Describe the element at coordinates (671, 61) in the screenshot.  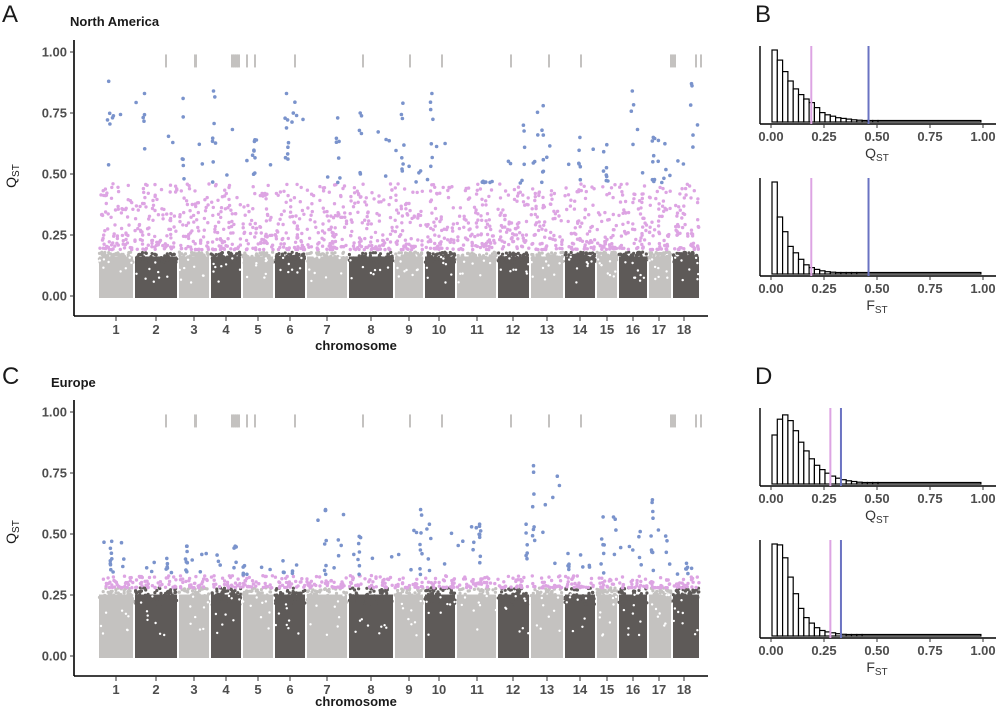
I see `candidate-gene-mark` at that location.